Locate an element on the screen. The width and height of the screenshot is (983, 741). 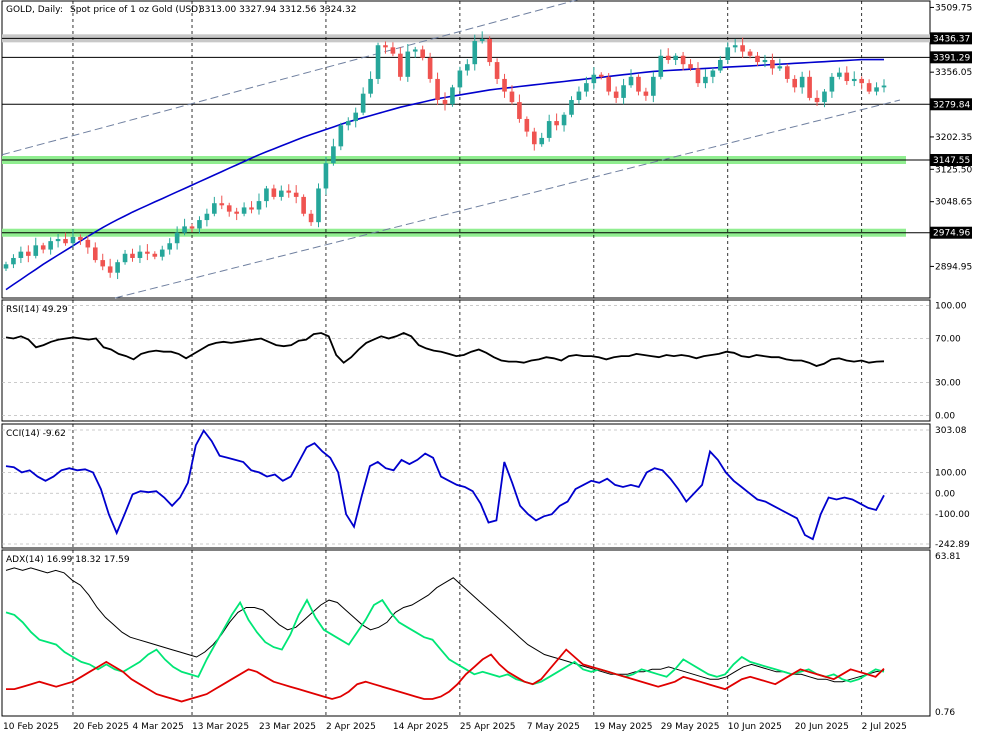
date-label: 25 Apr 2025 is located at coordinates (488, 727).